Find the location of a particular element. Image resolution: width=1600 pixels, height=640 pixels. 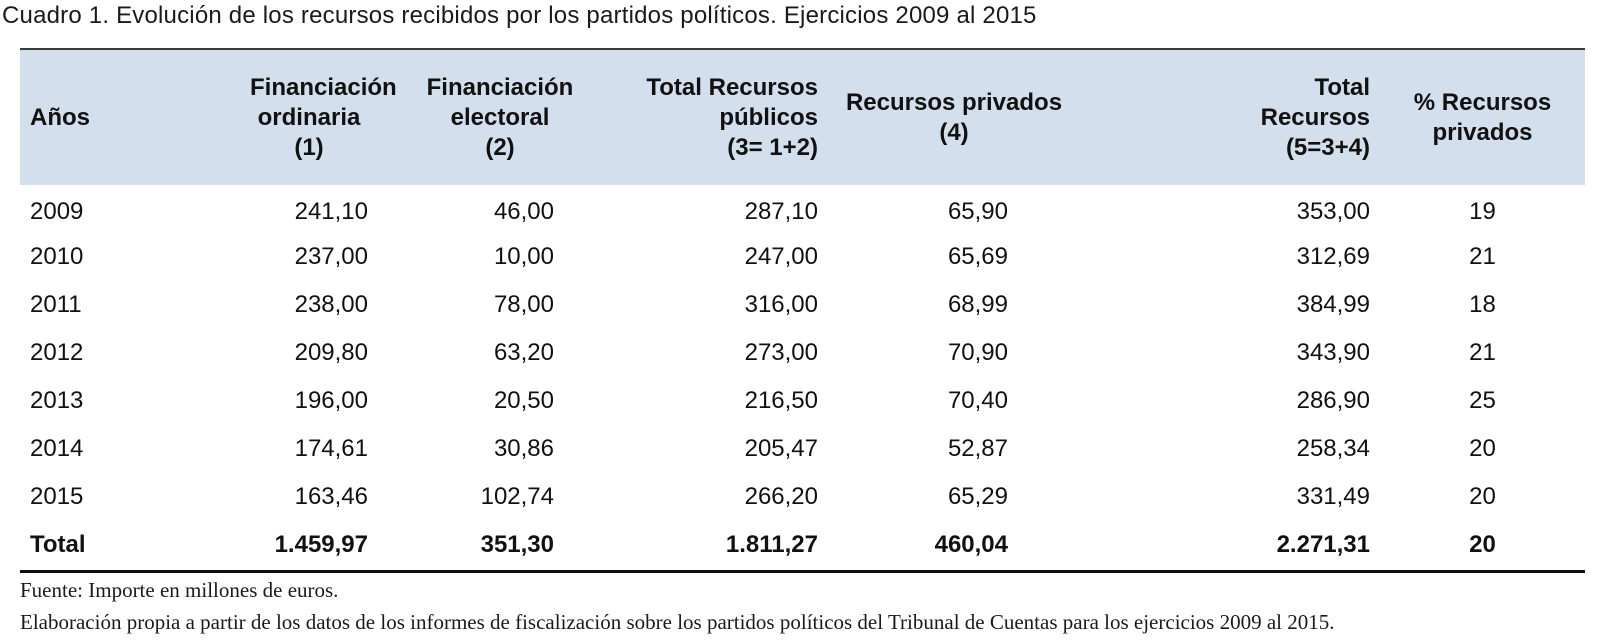

cell-total-resources: 384,99 is located at coordinates (1333, 304).